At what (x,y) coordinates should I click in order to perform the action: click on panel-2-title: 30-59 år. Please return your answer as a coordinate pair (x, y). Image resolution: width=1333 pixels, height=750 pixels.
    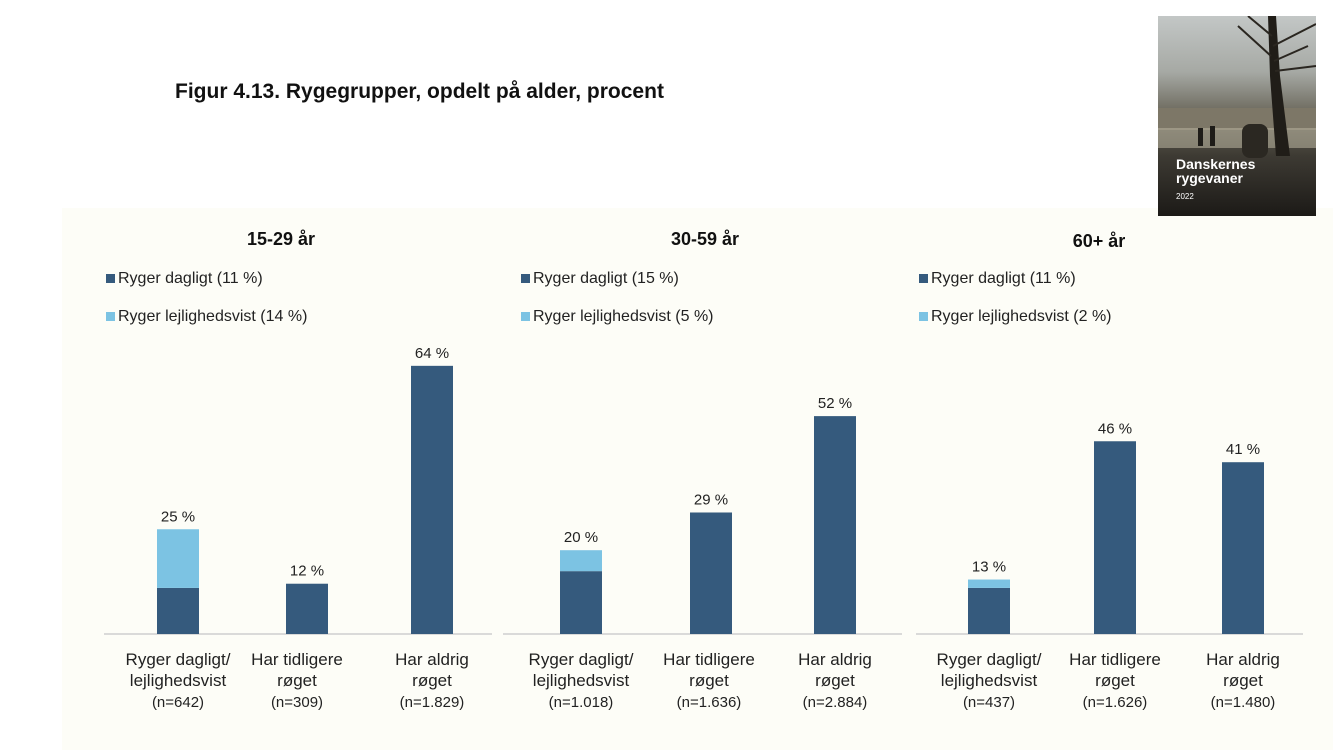
    Looking at the image, I should click on (705, 239).